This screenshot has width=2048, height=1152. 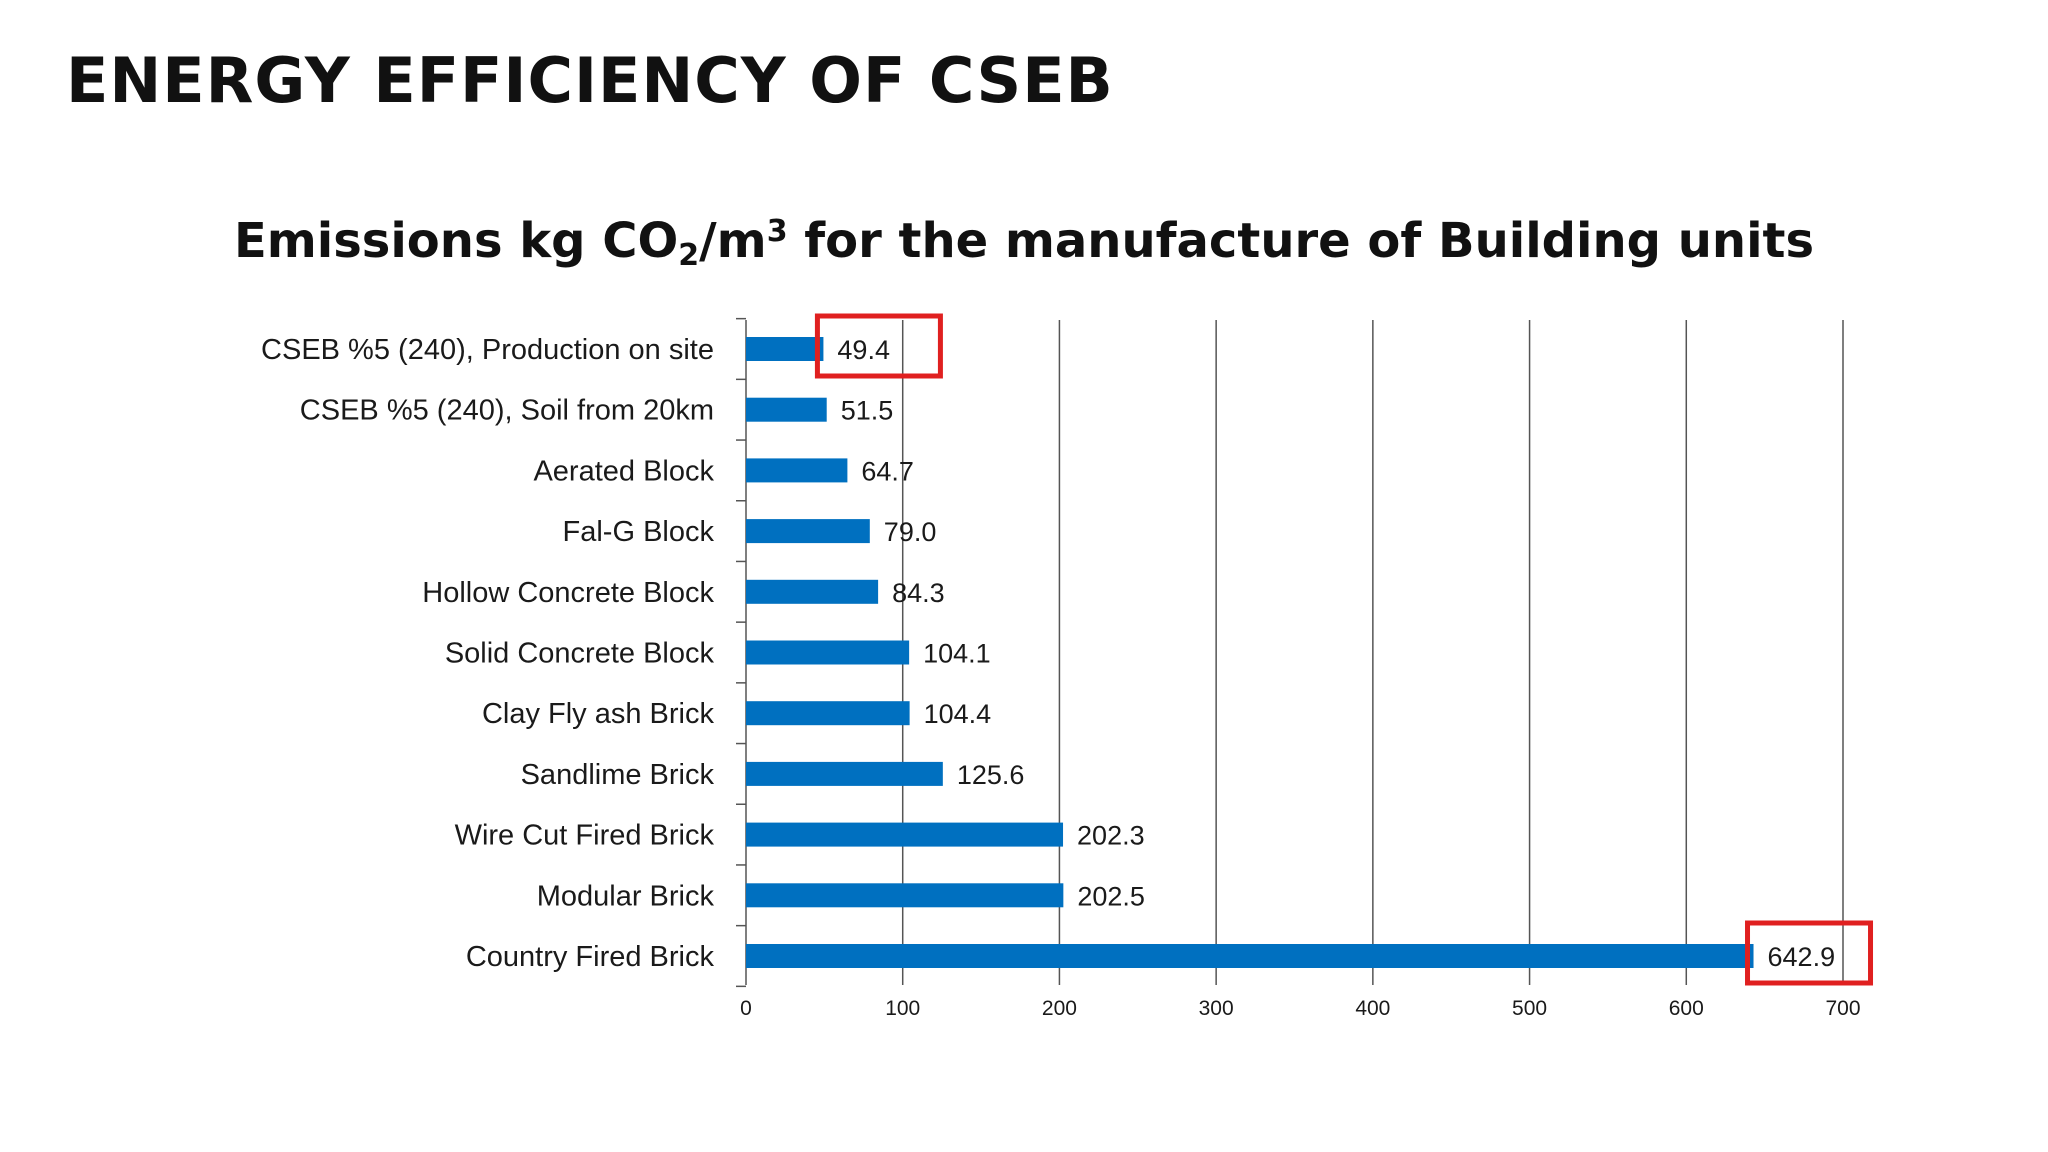 I want to click on x-tick-label: 300, so click(x=1216, y=1008).